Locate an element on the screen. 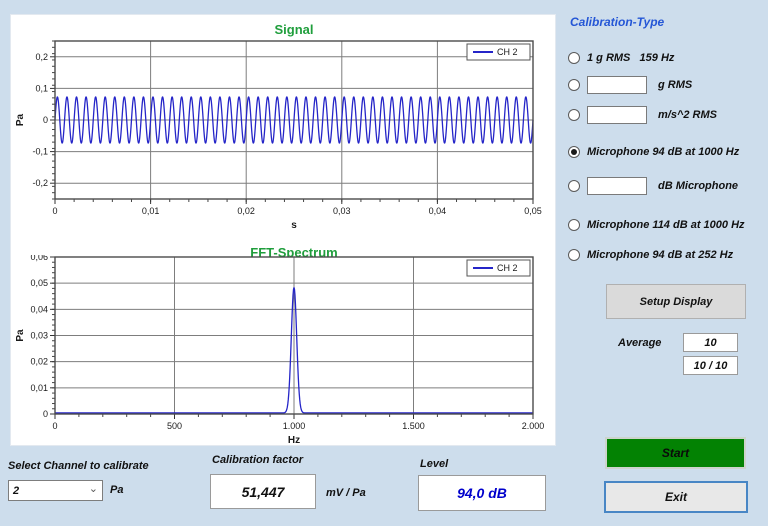 Image resolution: width=768 pixels, height=526 pixels. calibration-option-5: dB Microphone is located at coordinates (653, 186).